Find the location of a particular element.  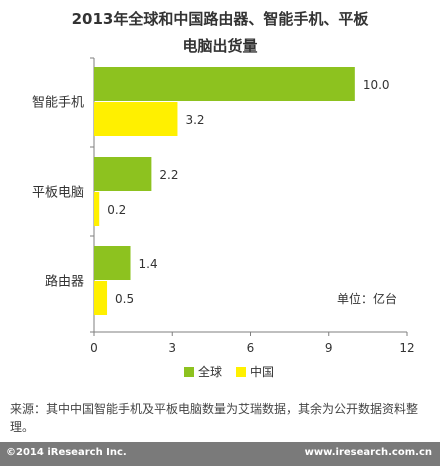

category-label: 平板电脑 is located at coordinates (58, 193).